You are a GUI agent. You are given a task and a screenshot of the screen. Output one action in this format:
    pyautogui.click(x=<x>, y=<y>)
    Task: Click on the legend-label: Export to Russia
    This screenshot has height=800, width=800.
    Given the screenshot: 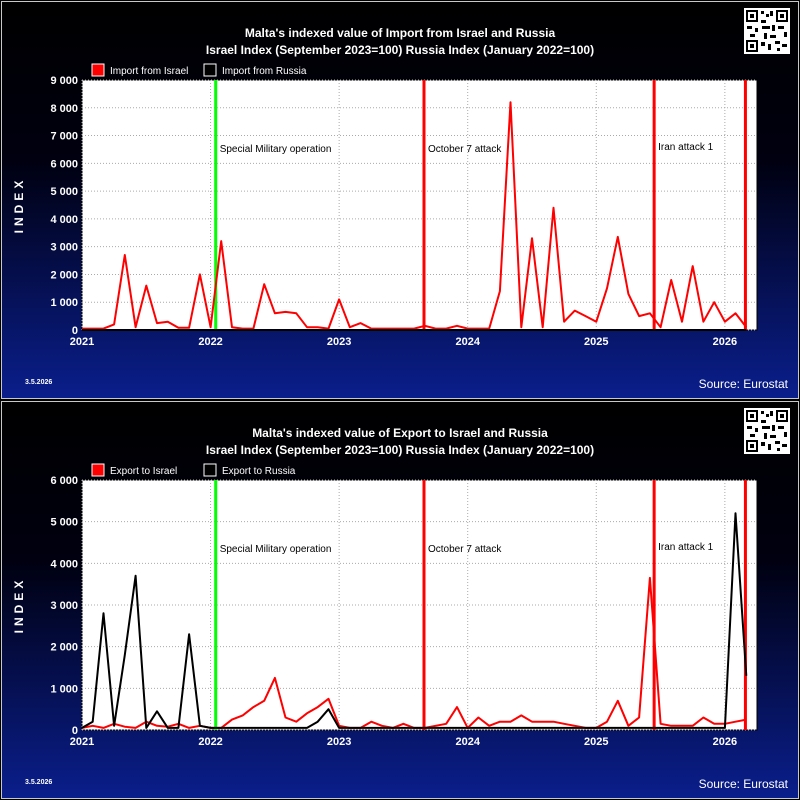 What is the action you would take?
    pyautogui.click(x=259, y=471)
    